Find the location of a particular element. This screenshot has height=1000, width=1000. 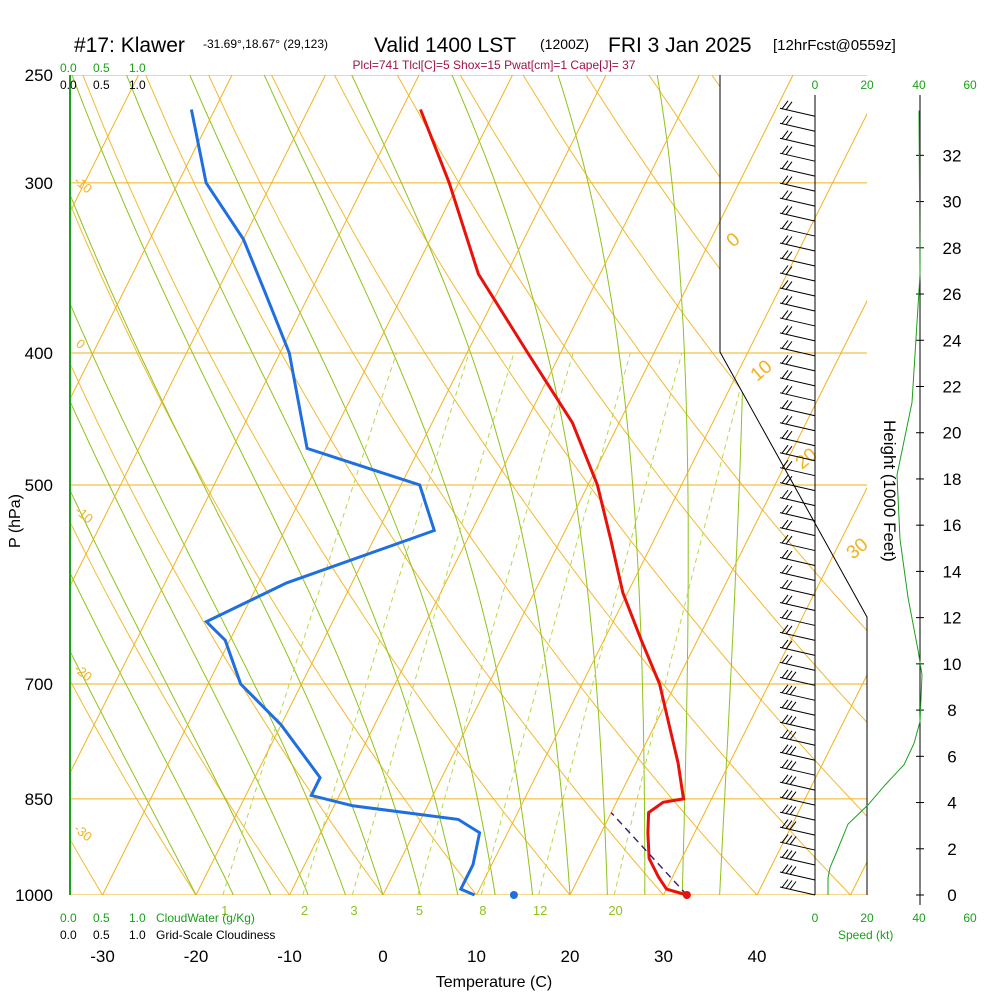

height-label-16: 16 is located at coordinates (952, 525).